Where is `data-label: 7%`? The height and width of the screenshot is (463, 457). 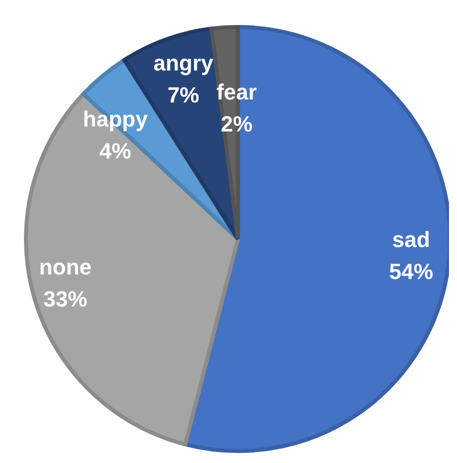
data-label: 7% is located at coordinates (183, 95).